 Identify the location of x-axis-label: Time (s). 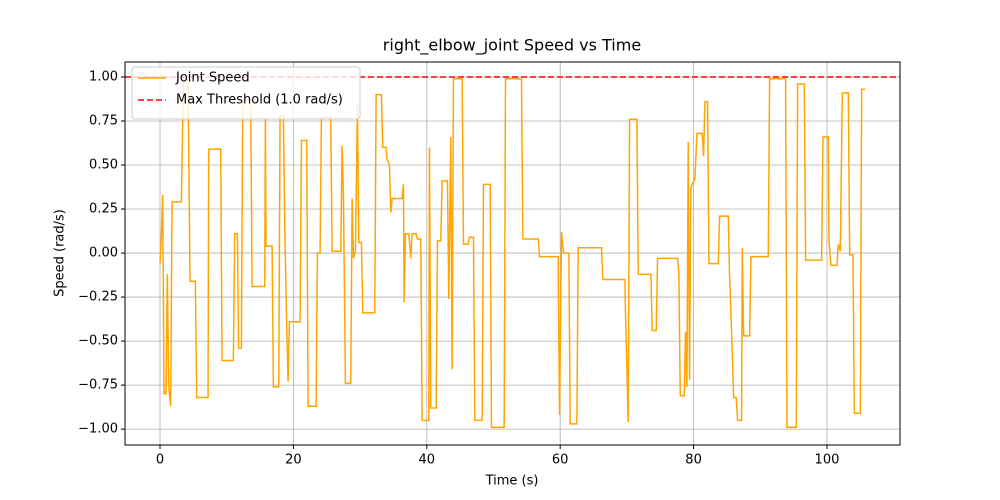
(512, 481).